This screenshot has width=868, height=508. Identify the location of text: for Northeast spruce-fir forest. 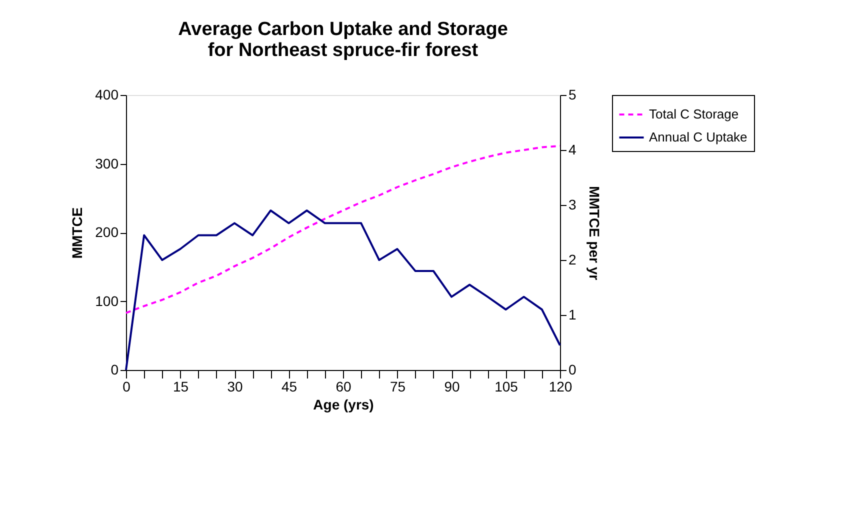
(343, 50).